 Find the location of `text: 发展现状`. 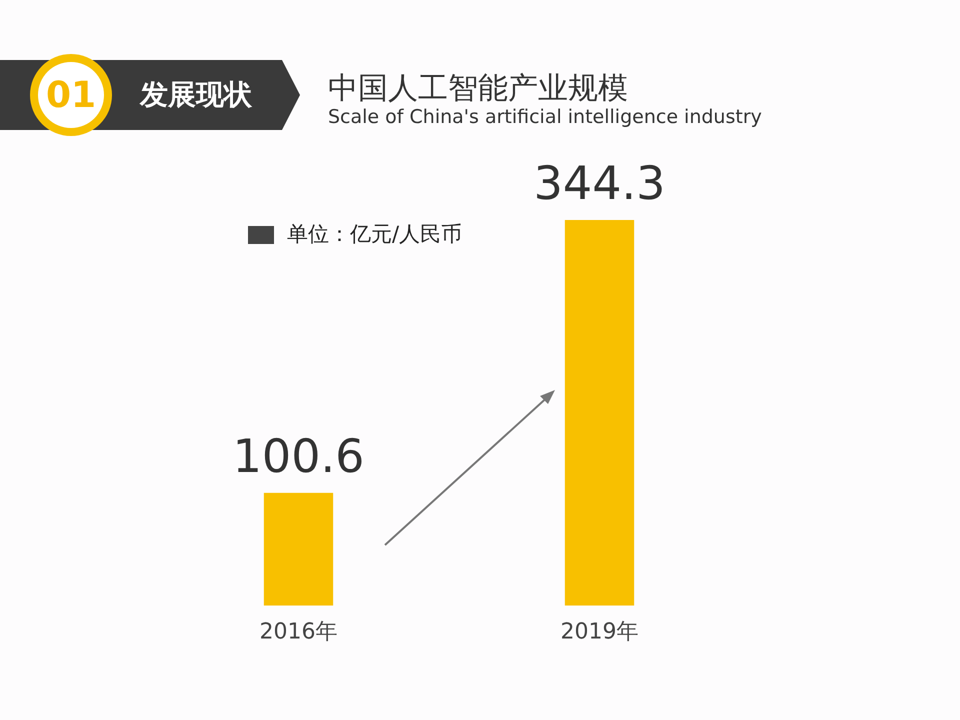

text: 发展现状 is located at coordinates (196, 95).